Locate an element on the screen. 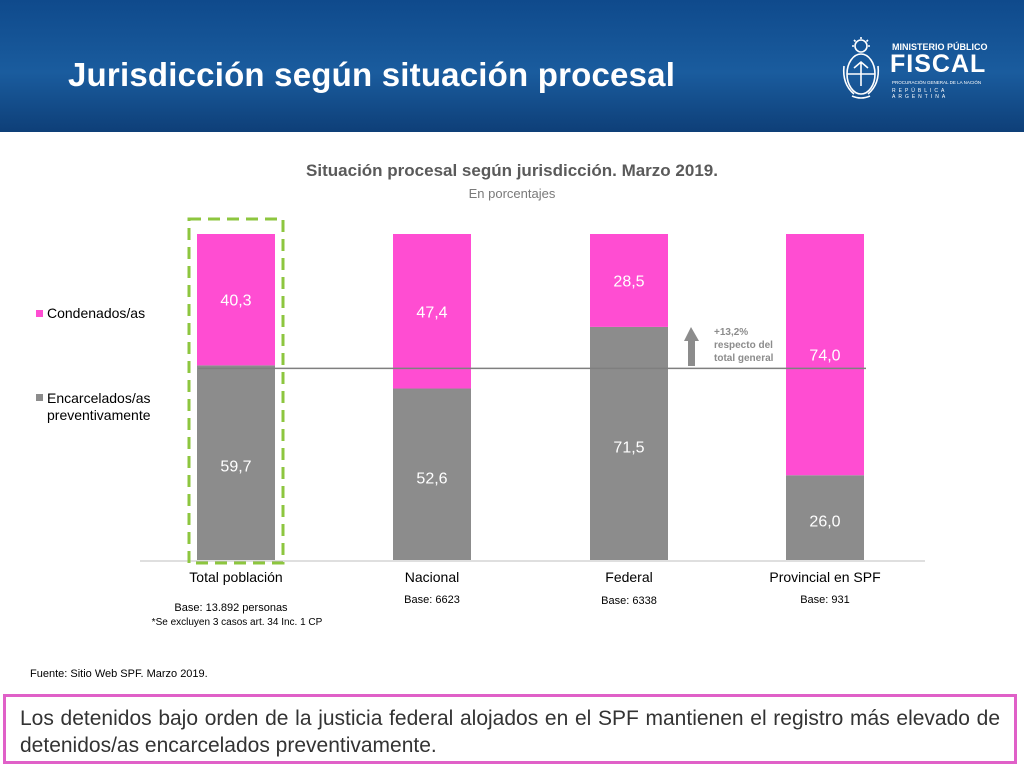 Image resolution: width=1024 pixels, height=768 pixels. category-label: Nacional is located at coordinates (432, 577).